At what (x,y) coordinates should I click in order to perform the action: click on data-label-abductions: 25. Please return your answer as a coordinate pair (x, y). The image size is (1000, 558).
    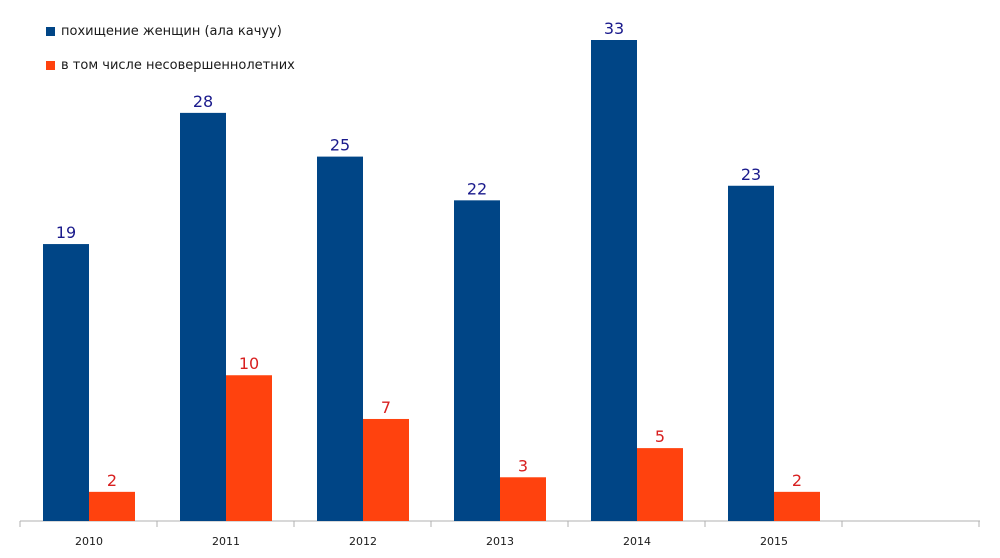
    Looking at the image, I should click on (340, 145).